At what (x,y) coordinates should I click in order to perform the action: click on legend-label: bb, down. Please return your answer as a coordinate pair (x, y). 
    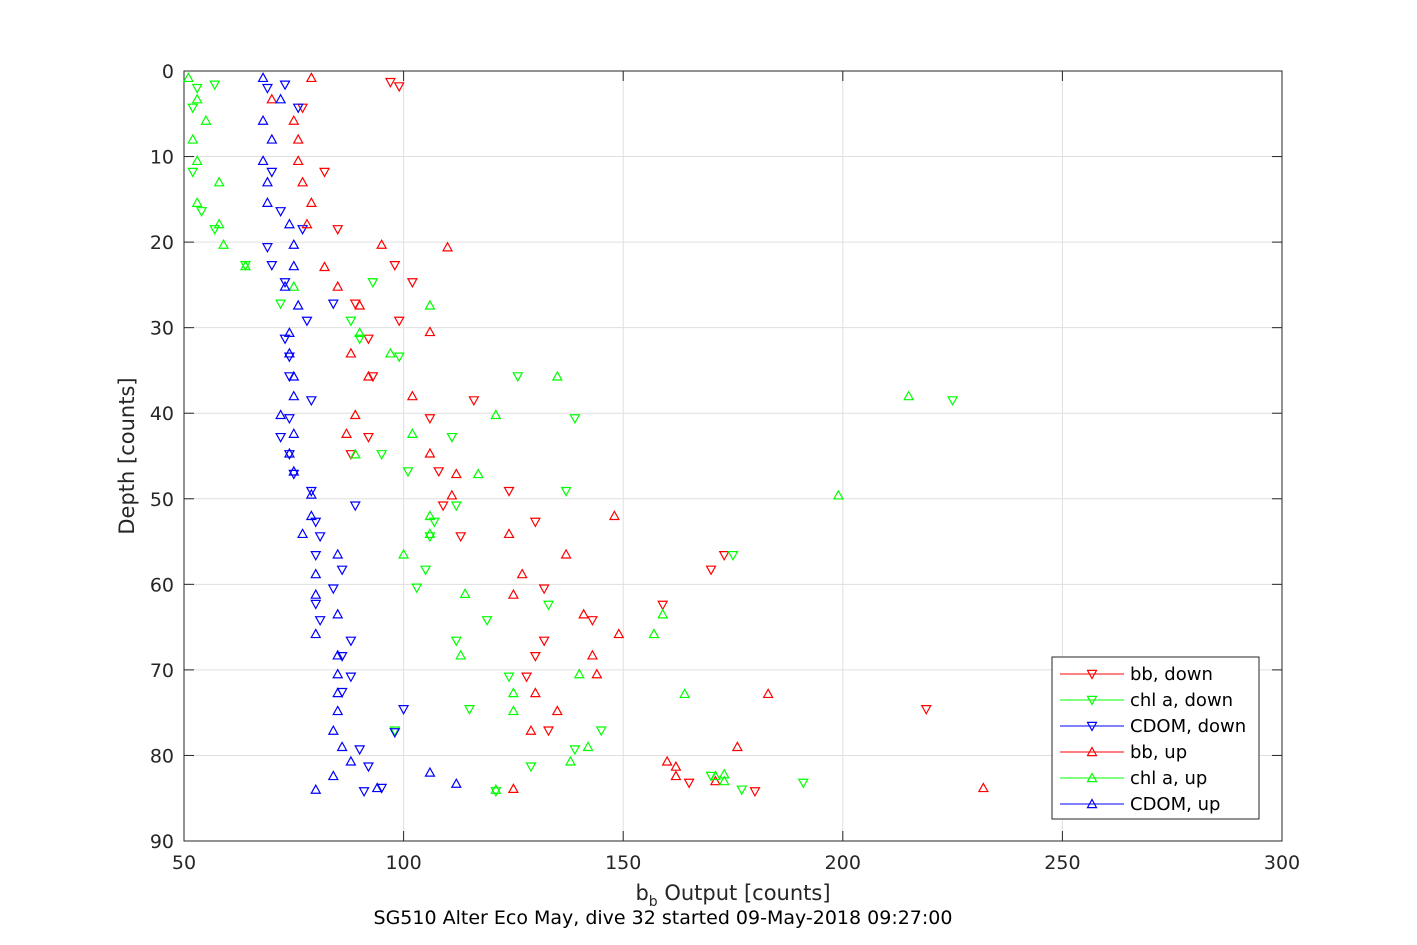
    Looking at the image, I should click on (1171, 674).